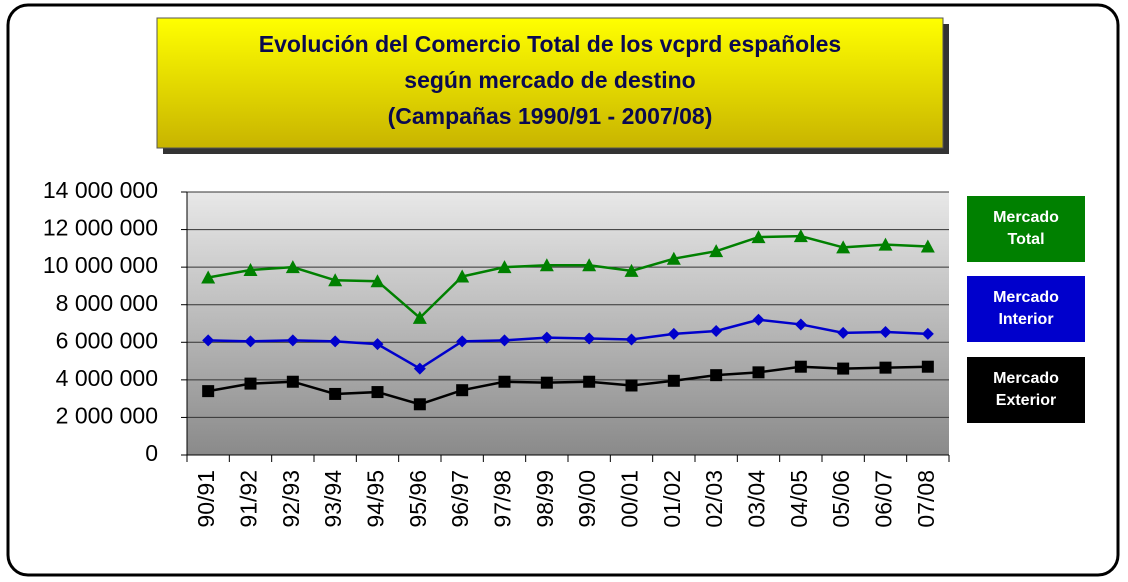 The height and width of the screenshot is (582, 1128). What do you see at coordinates (757, 499) in the screenshot?
I see `x-tick-label: 03/04` at bounding box center [757, 499].